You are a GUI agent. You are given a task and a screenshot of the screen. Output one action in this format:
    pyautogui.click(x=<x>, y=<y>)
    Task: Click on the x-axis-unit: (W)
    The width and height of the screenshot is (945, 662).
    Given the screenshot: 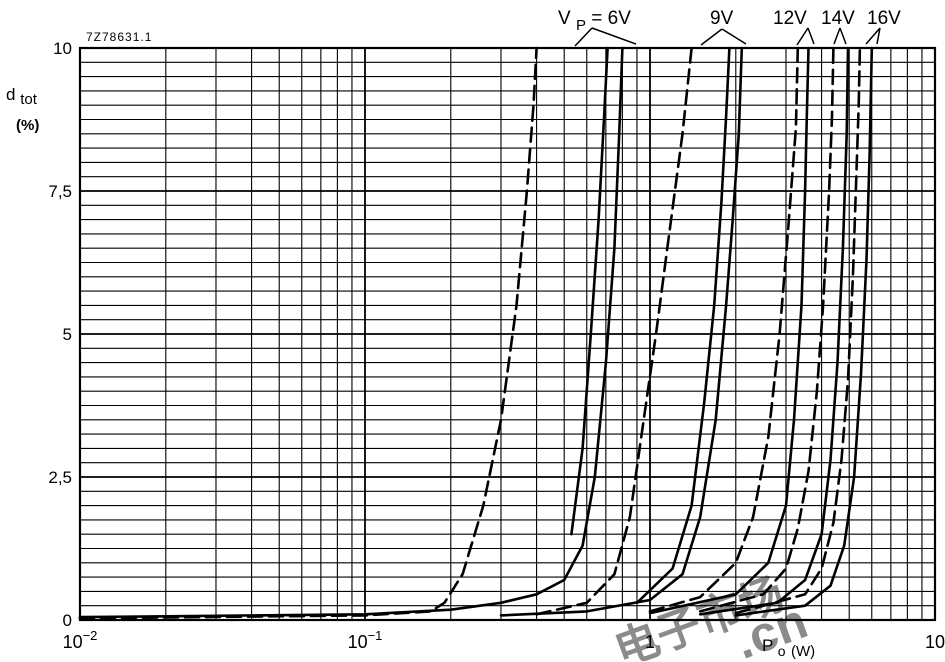 What is the action you would take?
    pyautogui.click(x=803, y=651)
    